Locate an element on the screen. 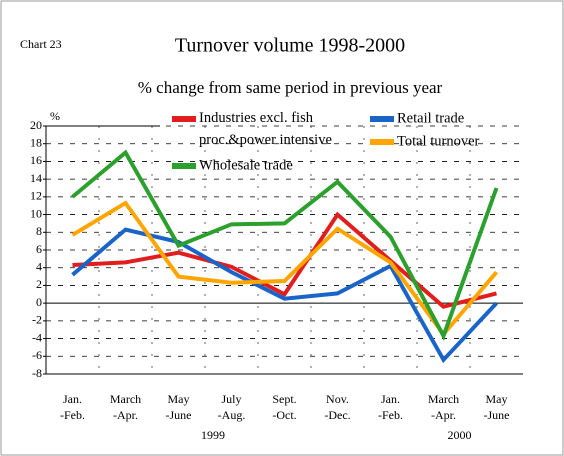  year-label: 2000 is located at coordinates (460, 435).